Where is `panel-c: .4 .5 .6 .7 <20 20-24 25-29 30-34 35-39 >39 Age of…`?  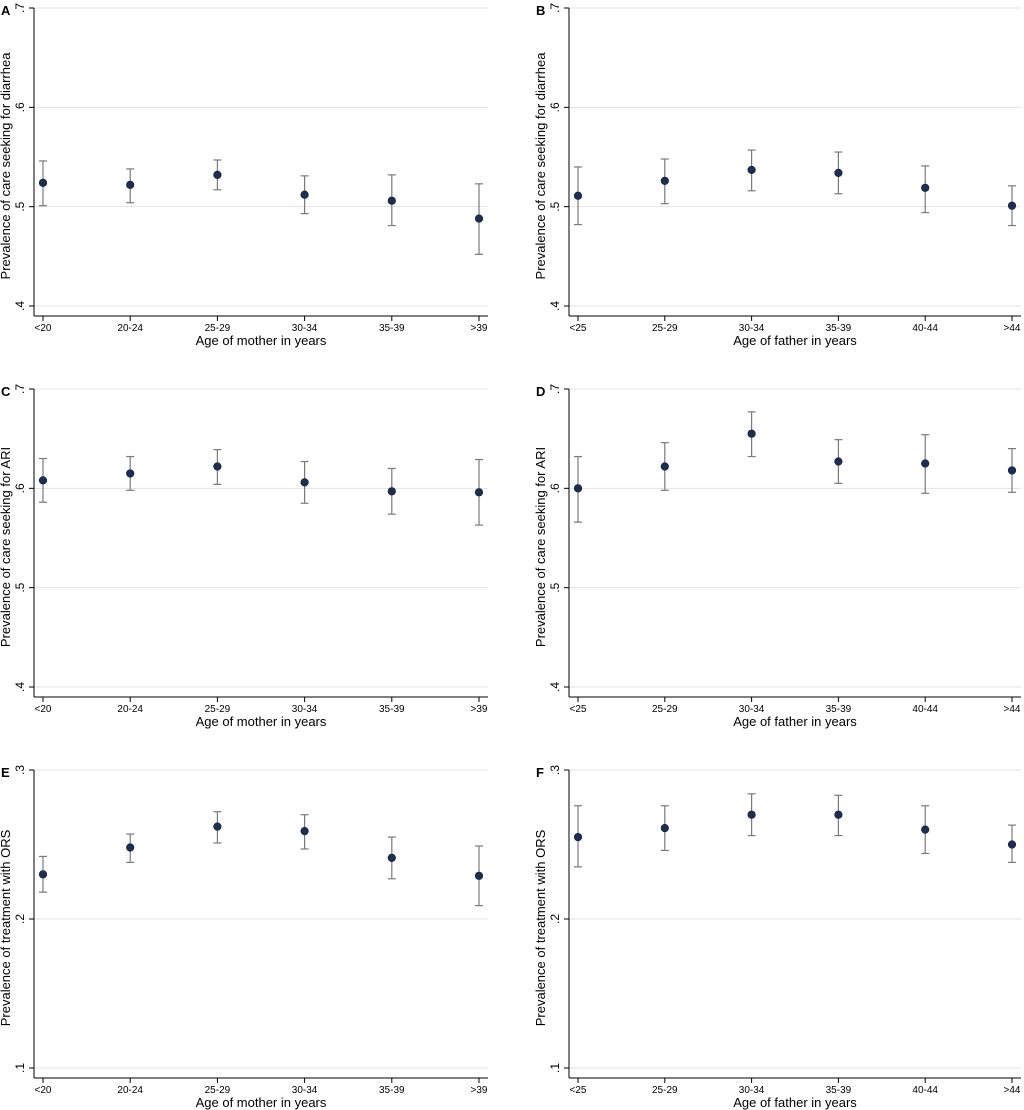
panel-c: .4 .5 .6 .7 <20 20-24 25-29 30-34 35-39 >39 Age of… is located at coordinates (244, 556).